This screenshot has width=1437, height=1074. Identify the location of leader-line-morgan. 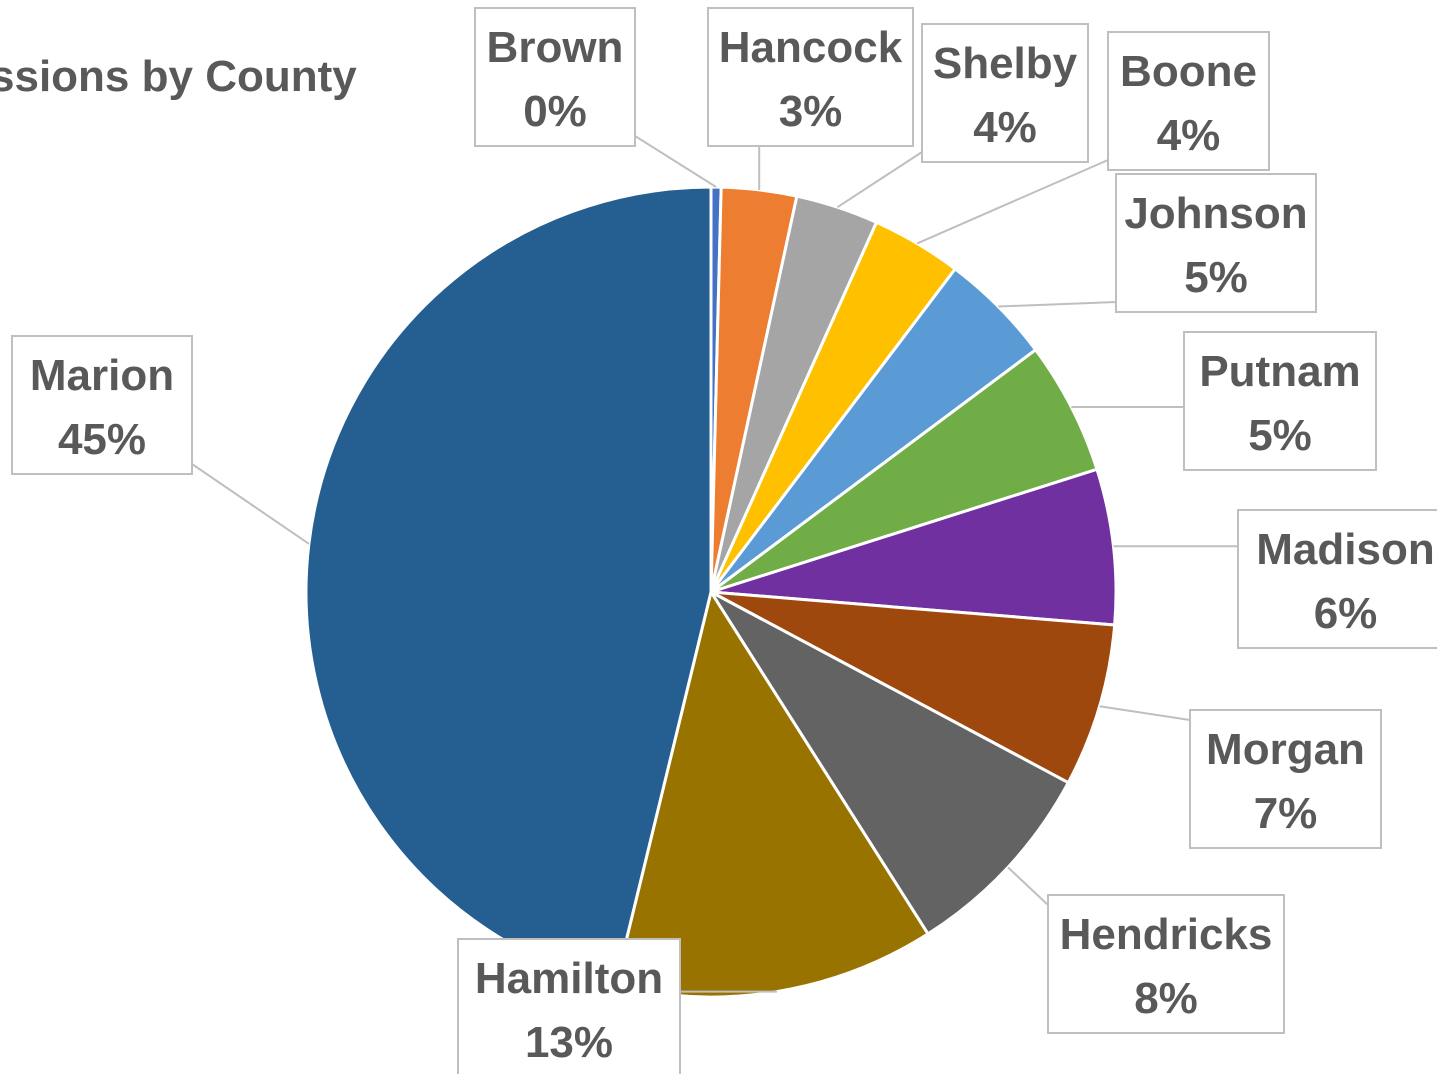
(1145, 713).